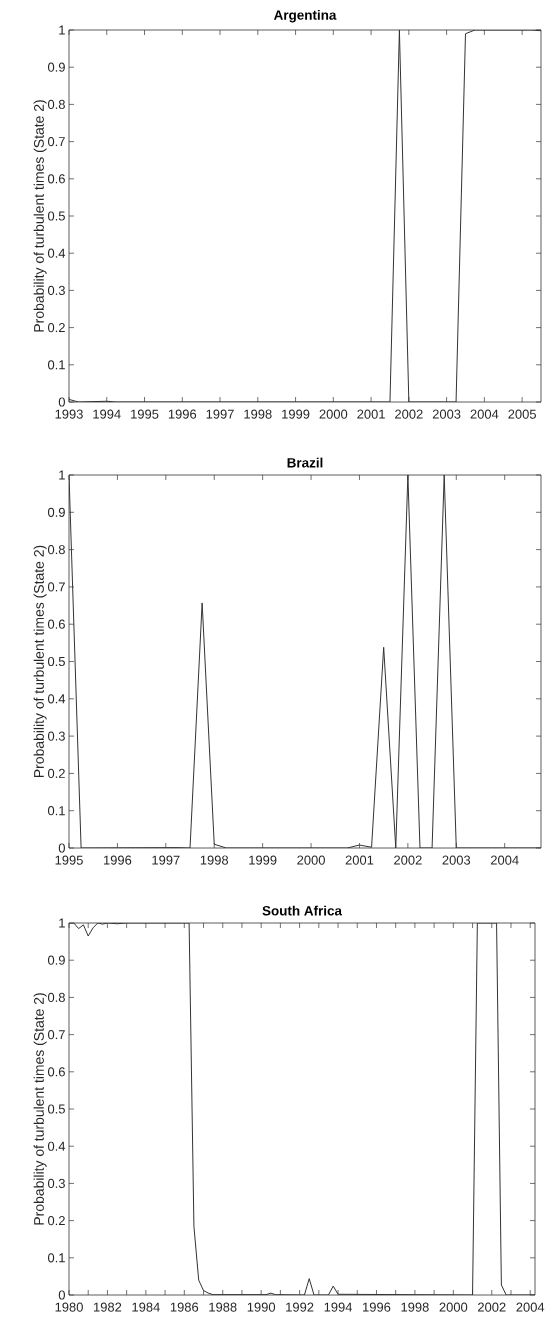 The width and height of the screenshot is (547, 1318). Describe the element at coordinates (305, 462) in the screenshot. I see `chart-title: Brazil` at that location.